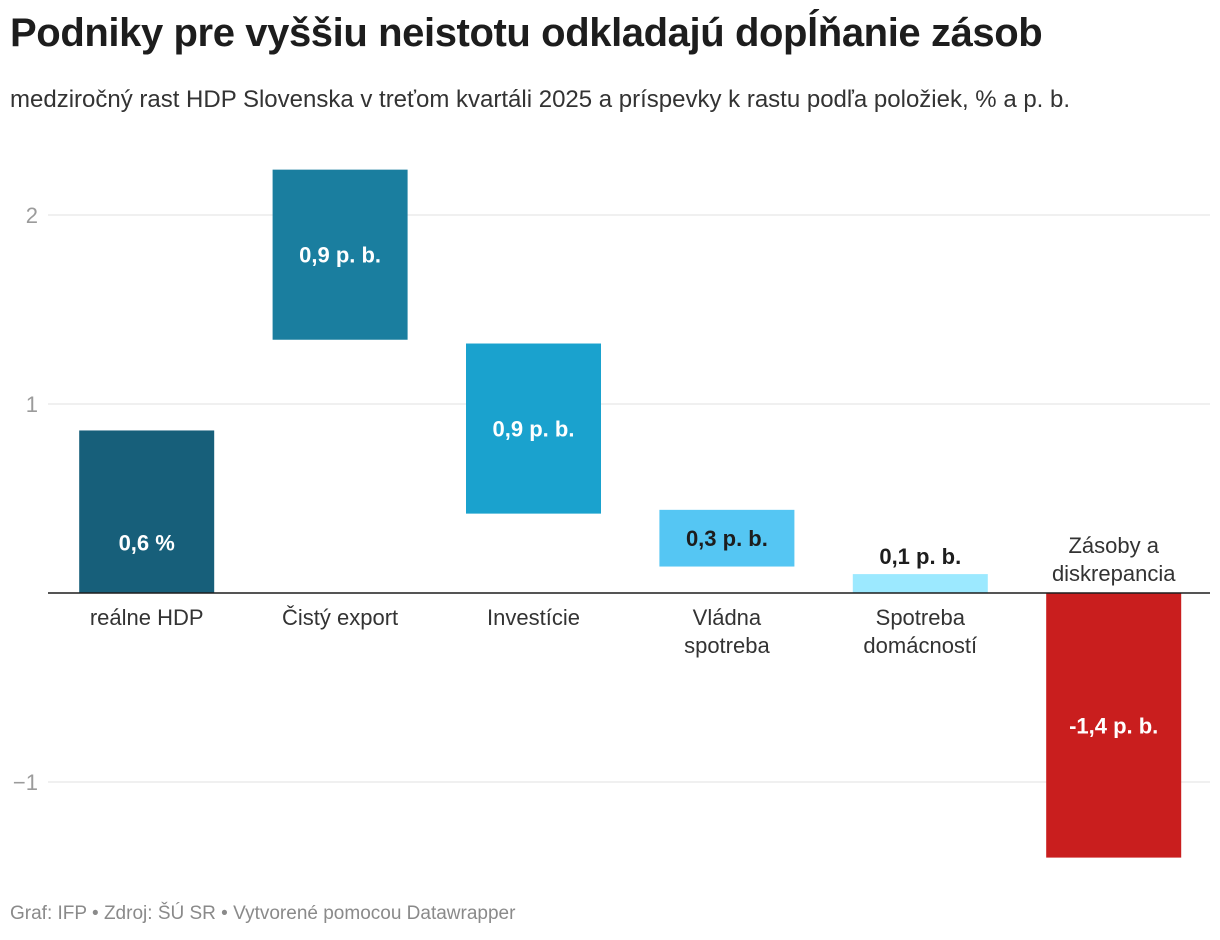 Image resolution: width=1220 pixels, height=940 pixels. Describe the element at coordinates (147, 543) in the screenshot. I see `bar-value-label: 0,6 %` at that location.